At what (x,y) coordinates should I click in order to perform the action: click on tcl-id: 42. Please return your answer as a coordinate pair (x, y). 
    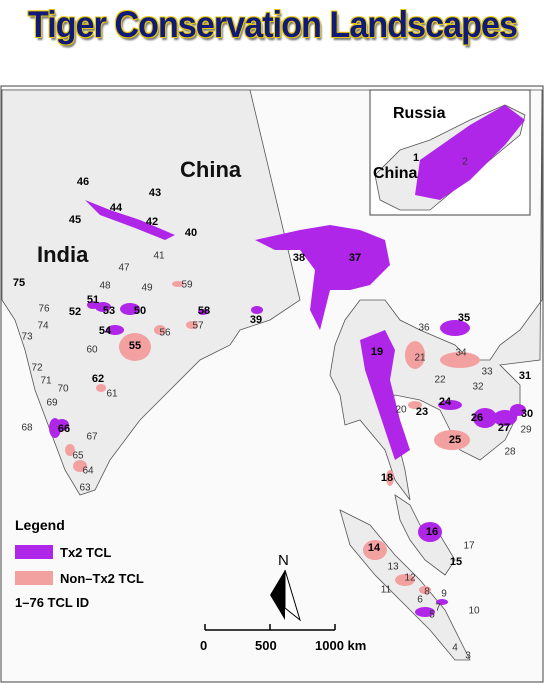
    Looking at the image, I should click on (152, 222).